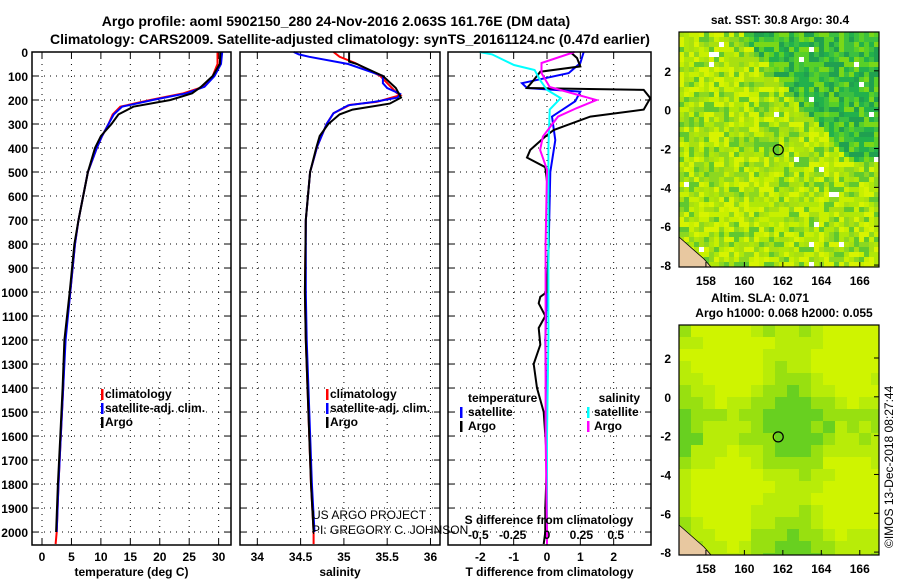 Image resolution: width=900 pixels, height=580 pixels. What do you see at coordinates (778, 437) in the screenshot?
I see `argo-position-marker` at bounding box center [778, 437].